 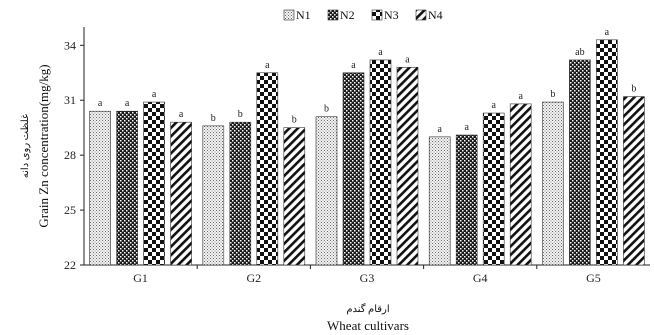 What do you see at coordinates (593, 278) in the screenshot?
I see `x-tick-label: G5` at bounding box center [593, 278].